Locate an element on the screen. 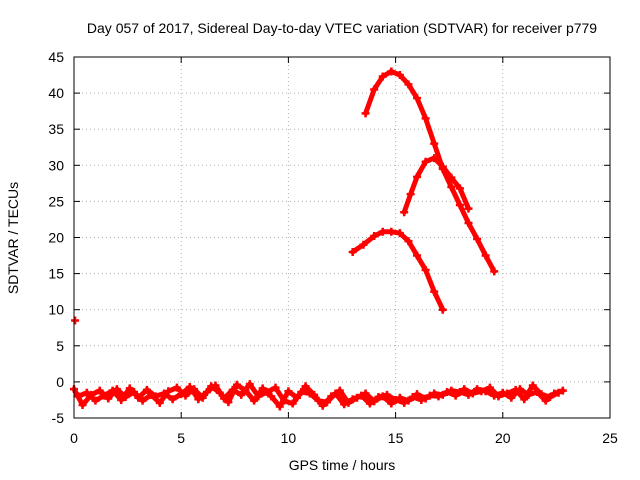 The width and height of the screenshot is (640, 480). x-axis-label: GPS time / hours is located at coordinates (342, 465).